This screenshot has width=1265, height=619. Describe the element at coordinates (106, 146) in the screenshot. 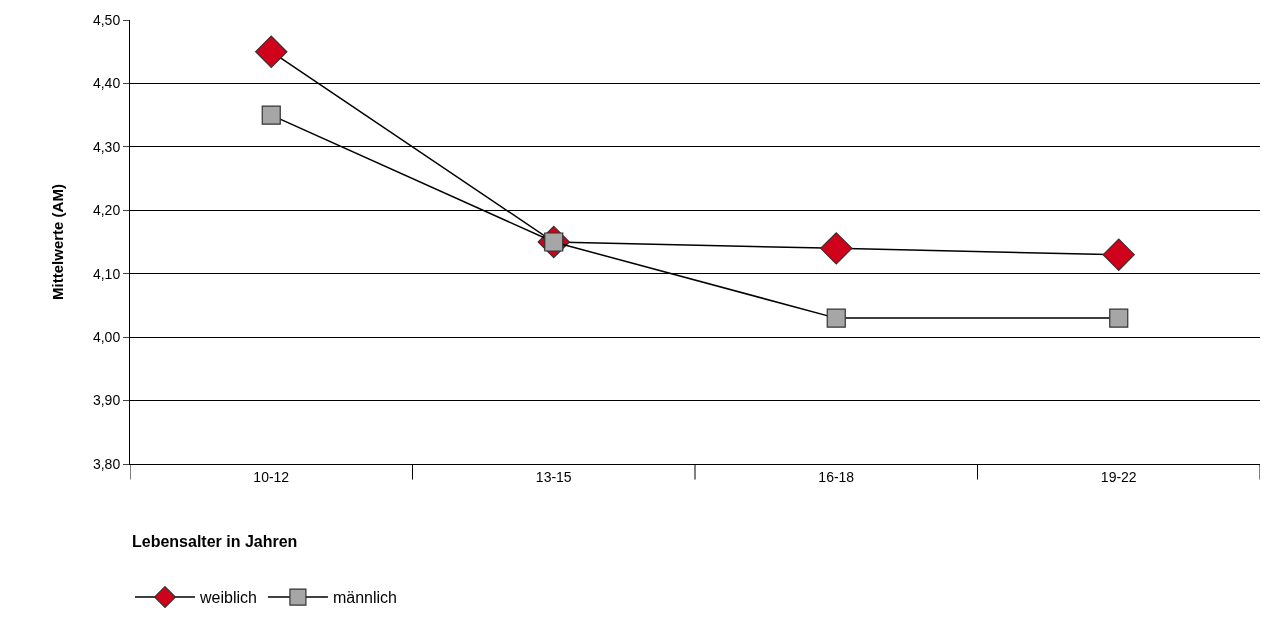

I see `y-tick-label: 4,30` at that location.